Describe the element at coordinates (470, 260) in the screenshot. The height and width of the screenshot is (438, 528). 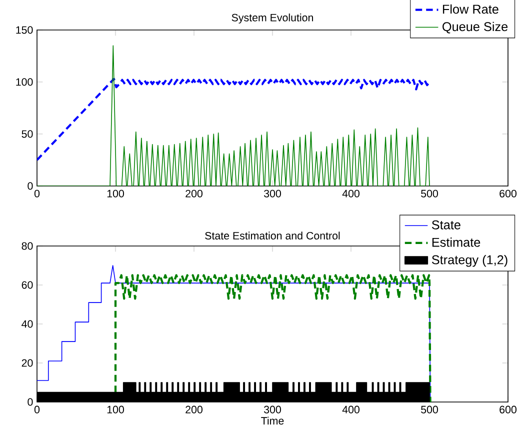
I see `legend-label: Strategy (1,2)` at that location.